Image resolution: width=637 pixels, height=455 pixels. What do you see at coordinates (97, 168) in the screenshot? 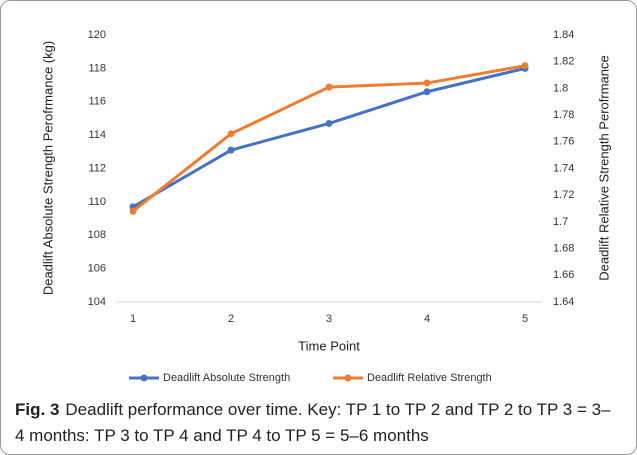
I see `y-tick-label: 112` at bounding box center [97, 168].